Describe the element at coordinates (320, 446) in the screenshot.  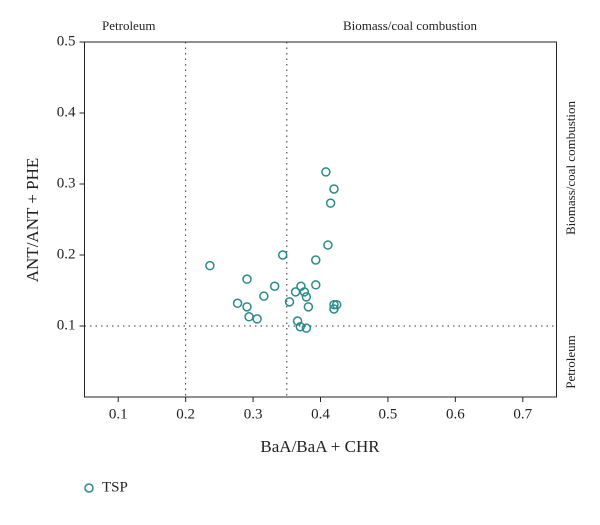
I see `x-axis-label: BaA/BaA + CHR` at that location.